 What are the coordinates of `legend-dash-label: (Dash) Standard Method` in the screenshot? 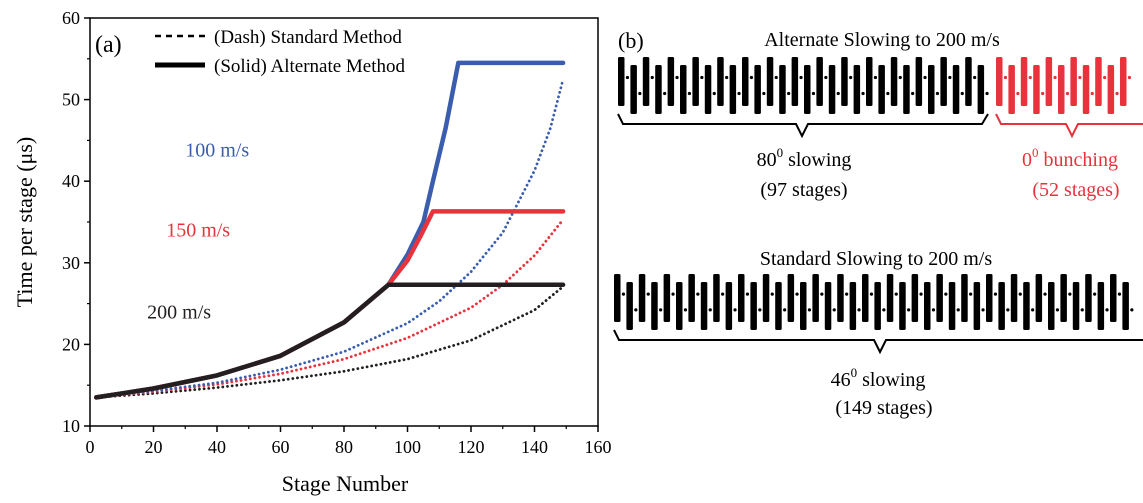 It's located at (308, 37).